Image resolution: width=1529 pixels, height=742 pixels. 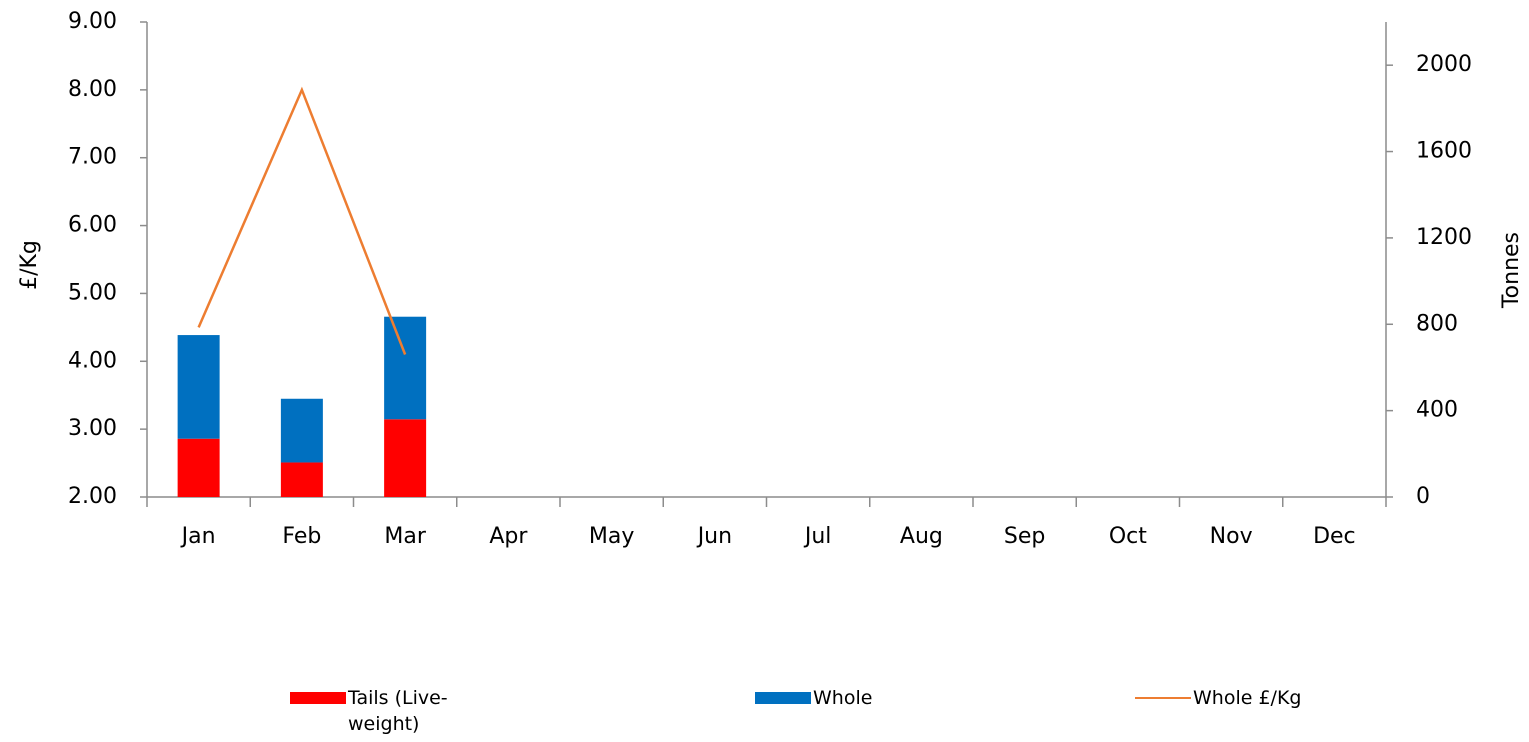 I want to click on x-tick-label: Oct, so click(x=1128, y=536).